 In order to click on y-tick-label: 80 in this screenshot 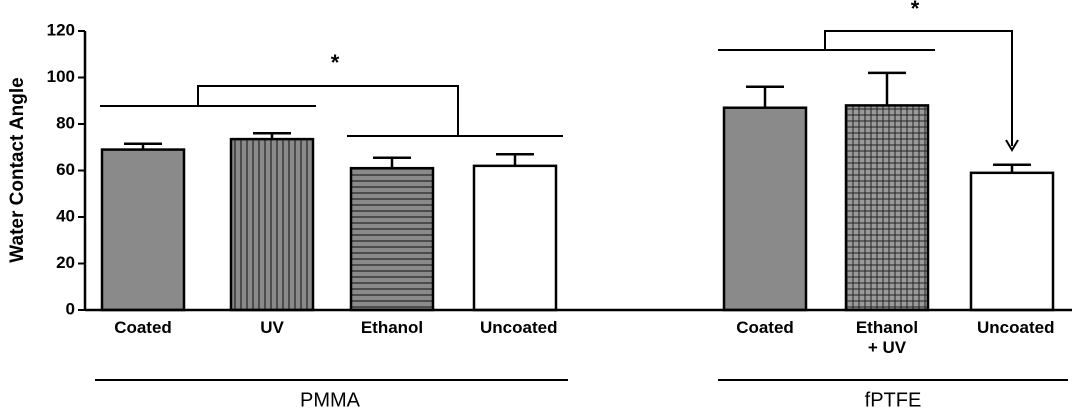, I will do `click(65, 122)`.